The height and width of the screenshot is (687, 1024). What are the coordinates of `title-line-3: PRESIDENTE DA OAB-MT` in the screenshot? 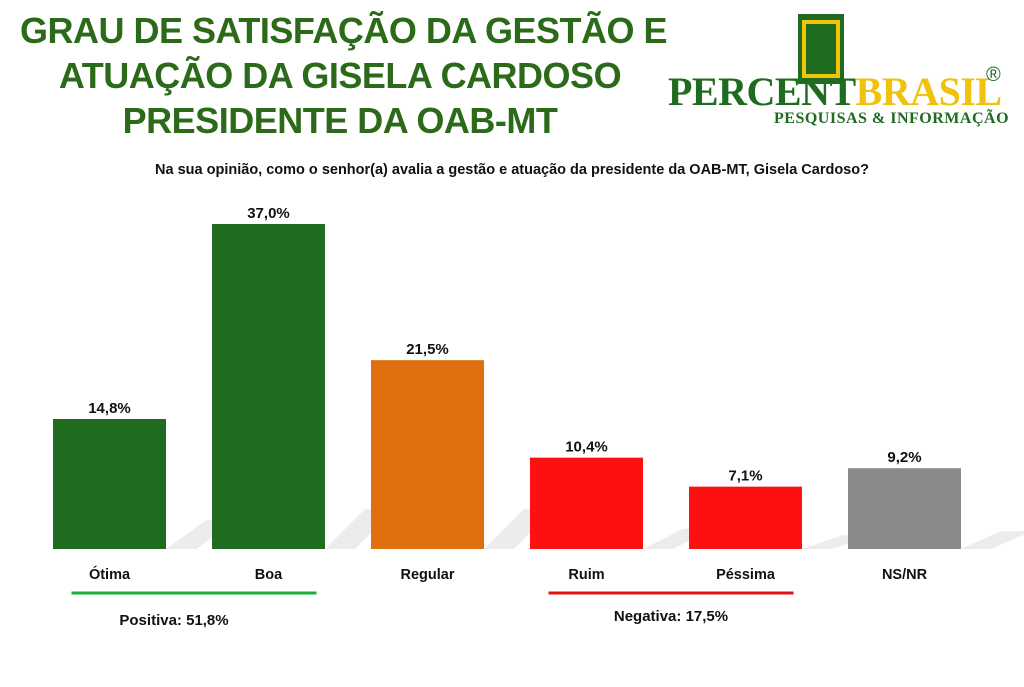 It's located at (340, 120).